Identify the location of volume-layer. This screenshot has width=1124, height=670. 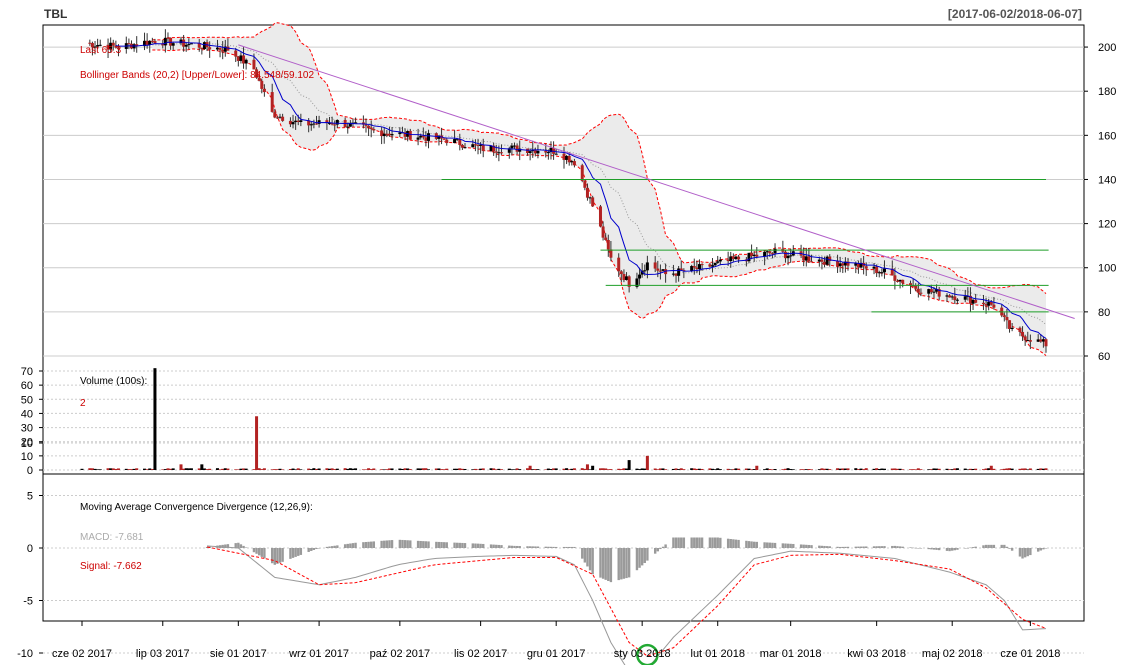
(564, 419).